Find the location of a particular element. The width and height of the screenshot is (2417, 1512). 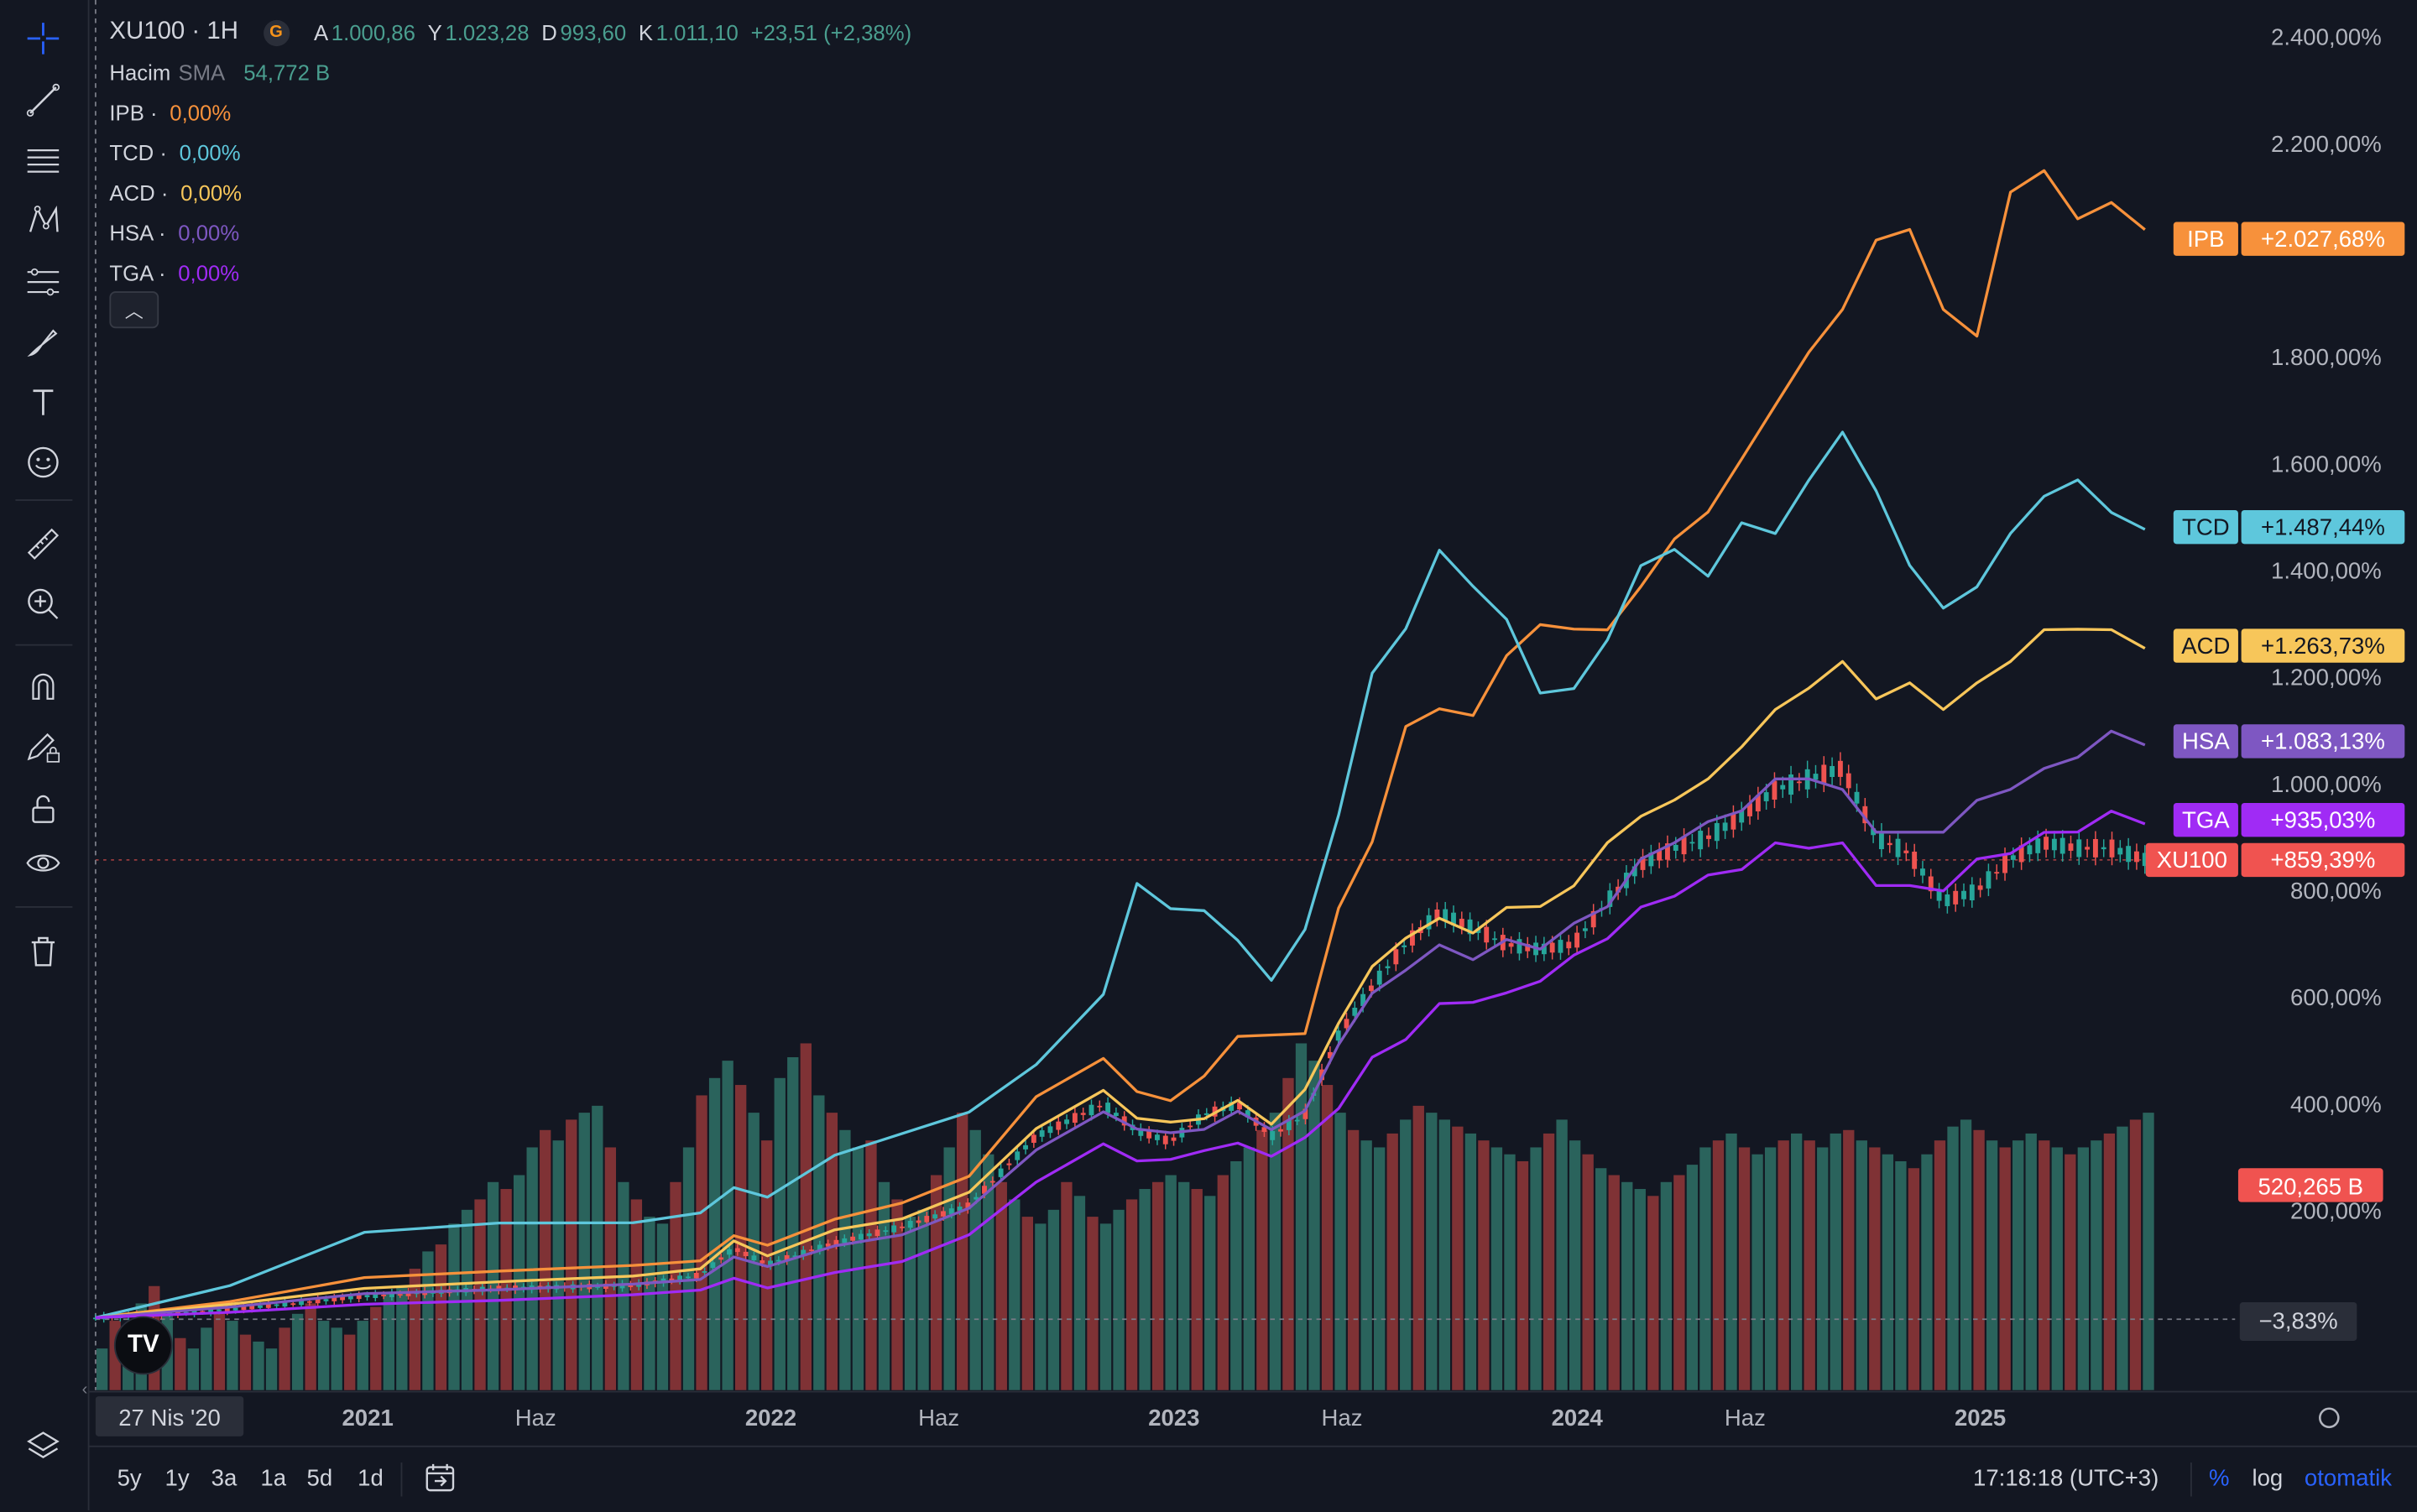

trend-line-icon is located at coordinates (42, 100).